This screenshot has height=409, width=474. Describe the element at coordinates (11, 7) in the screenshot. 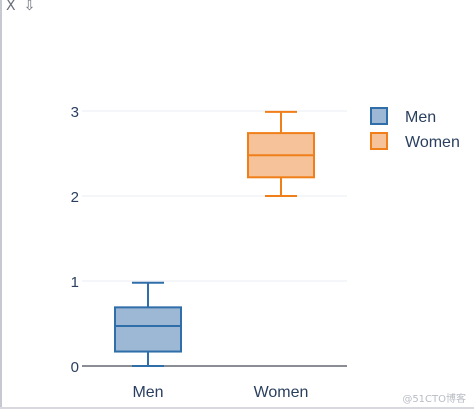

I see `close-icon: X` at that location.